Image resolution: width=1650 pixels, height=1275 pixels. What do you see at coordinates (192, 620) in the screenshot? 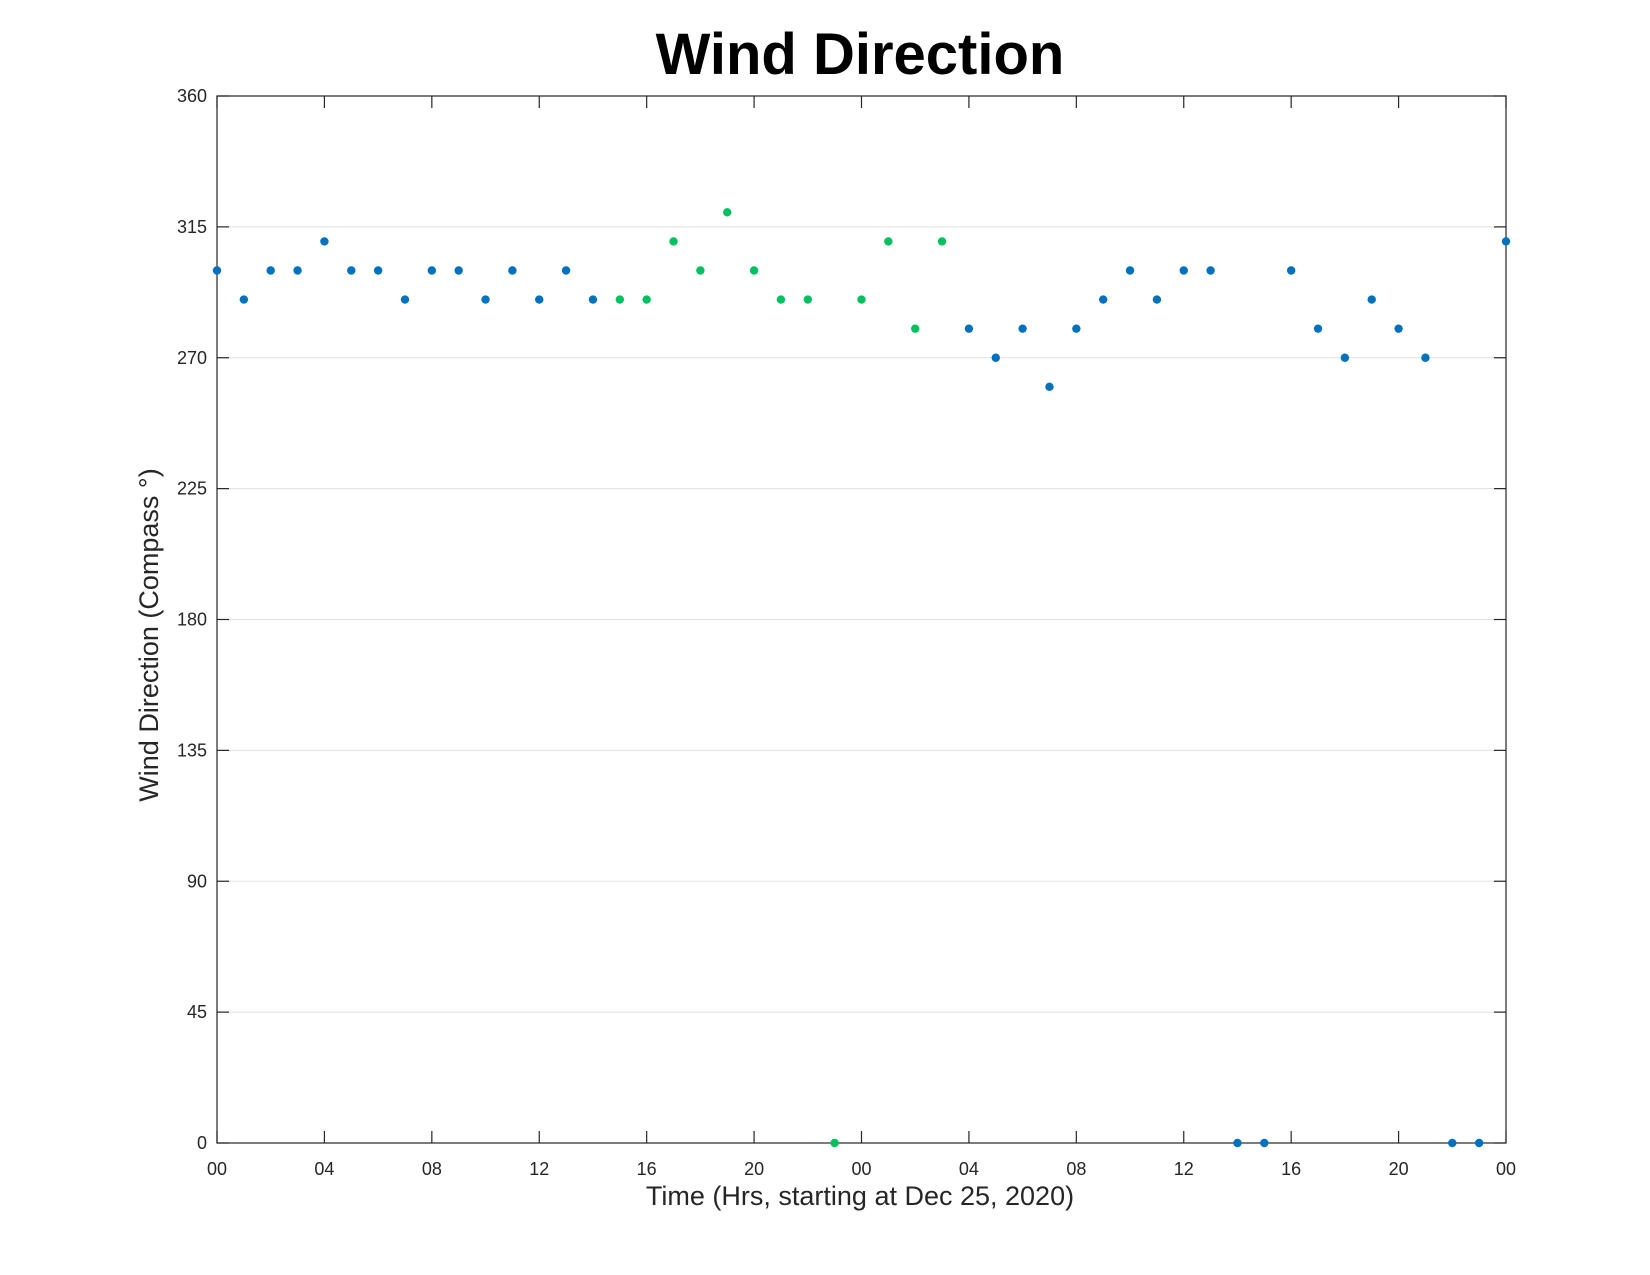
I see `y-tick-label: 180` at bounding box center [192, 620].